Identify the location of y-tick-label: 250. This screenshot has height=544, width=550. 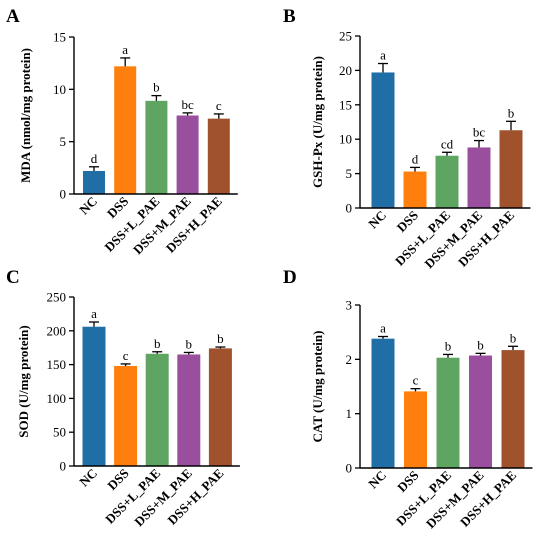
(57, 297).